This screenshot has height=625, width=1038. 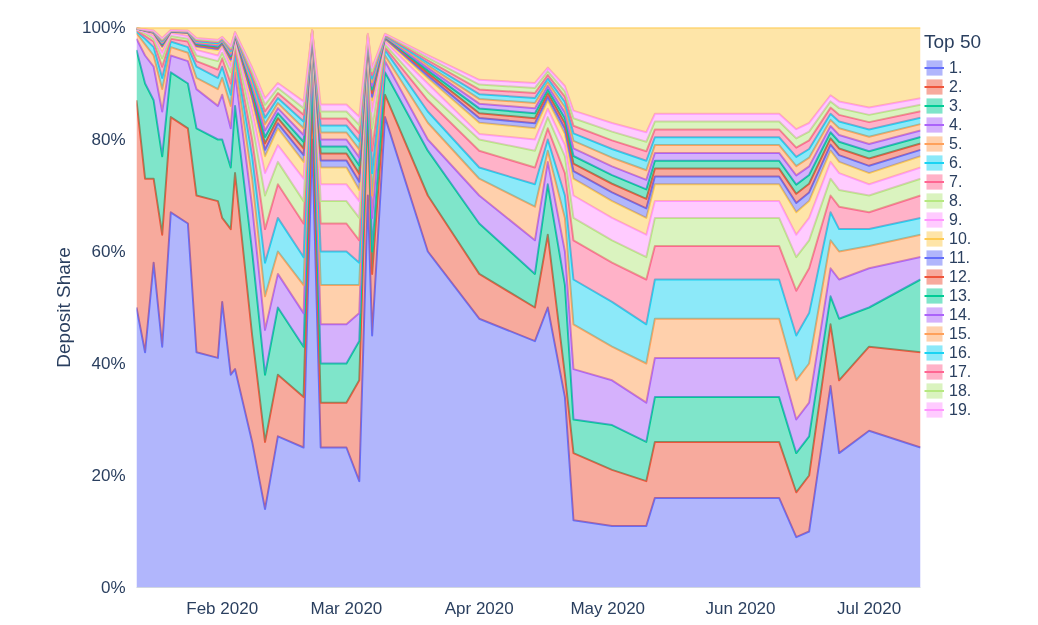 I want to click on y-axis-title: Deposit Share, so click(x=64, y=307).